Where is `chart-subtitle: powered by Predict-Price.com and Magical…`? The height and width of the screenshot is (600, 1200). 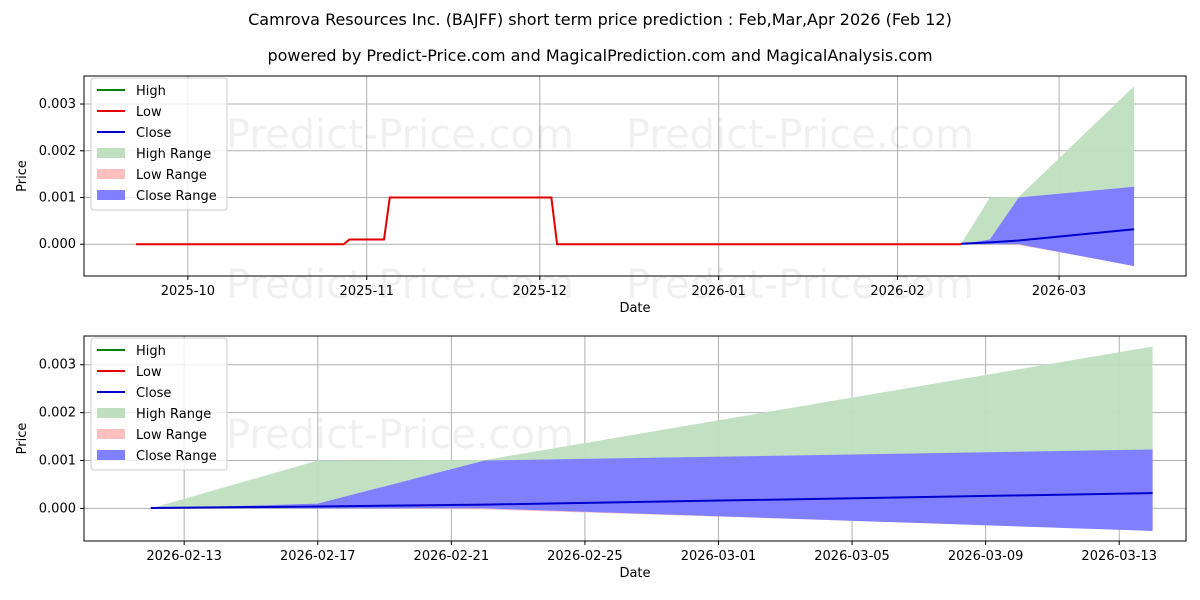 chart-subtitle: powered by Predict-Price.com and Magical… is located at coordinates (600, 55).